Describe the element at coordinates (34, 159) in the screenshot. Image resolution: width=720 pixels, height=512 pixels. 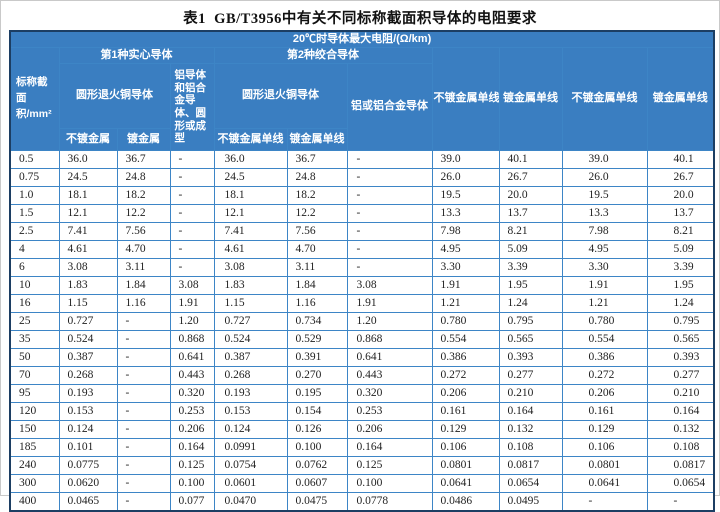
I see `nominal-area-cell: 0.5` at that location.